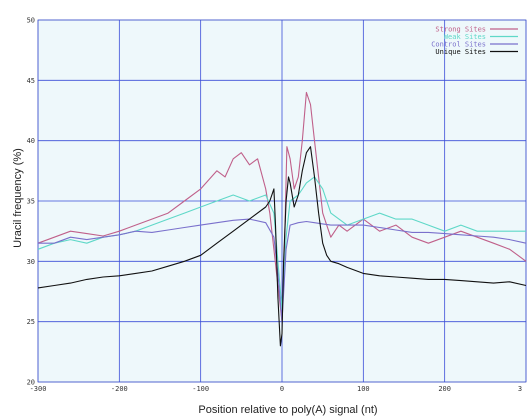  Describe the element at coordinates (200, 389) in the screenshot. I see `x-tick-label: -100` at that location.